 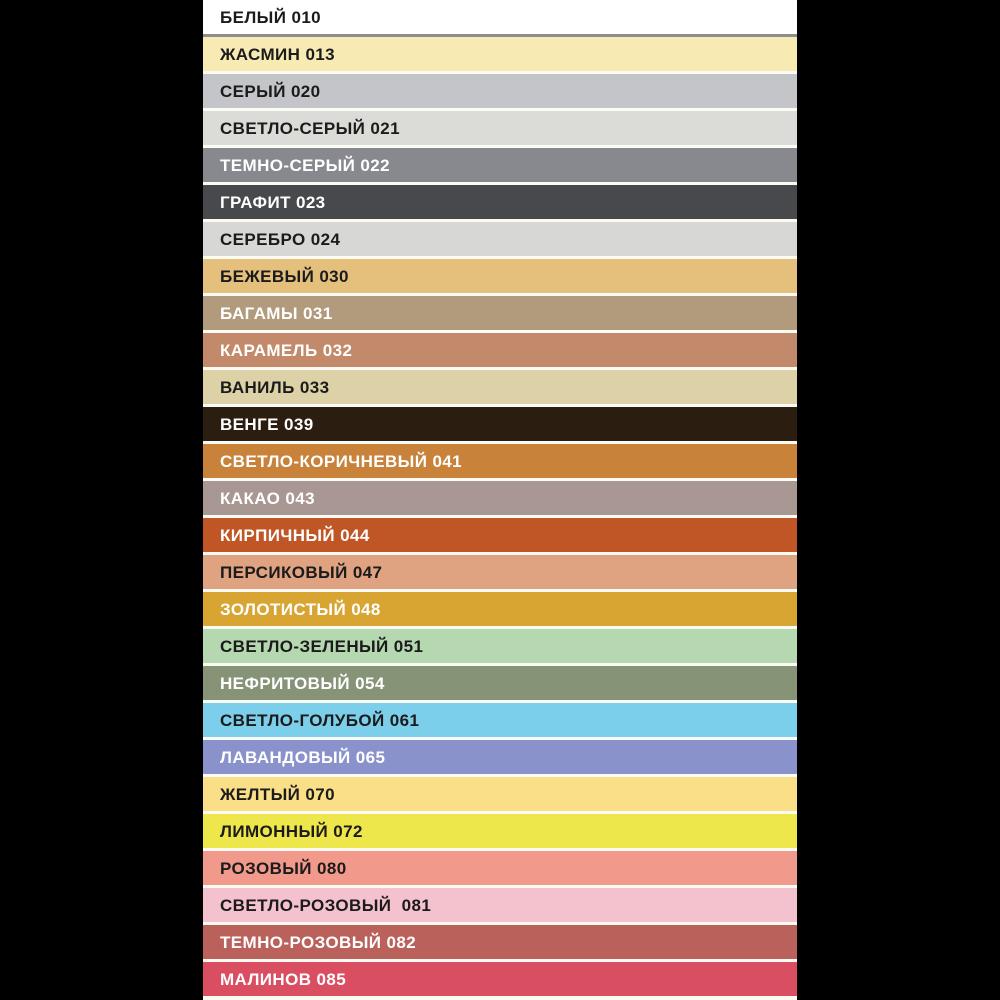 I want to click on color-swatch-row: СВЕТЛО-СЕРЫЙ 021, so click(x=500, y=128).